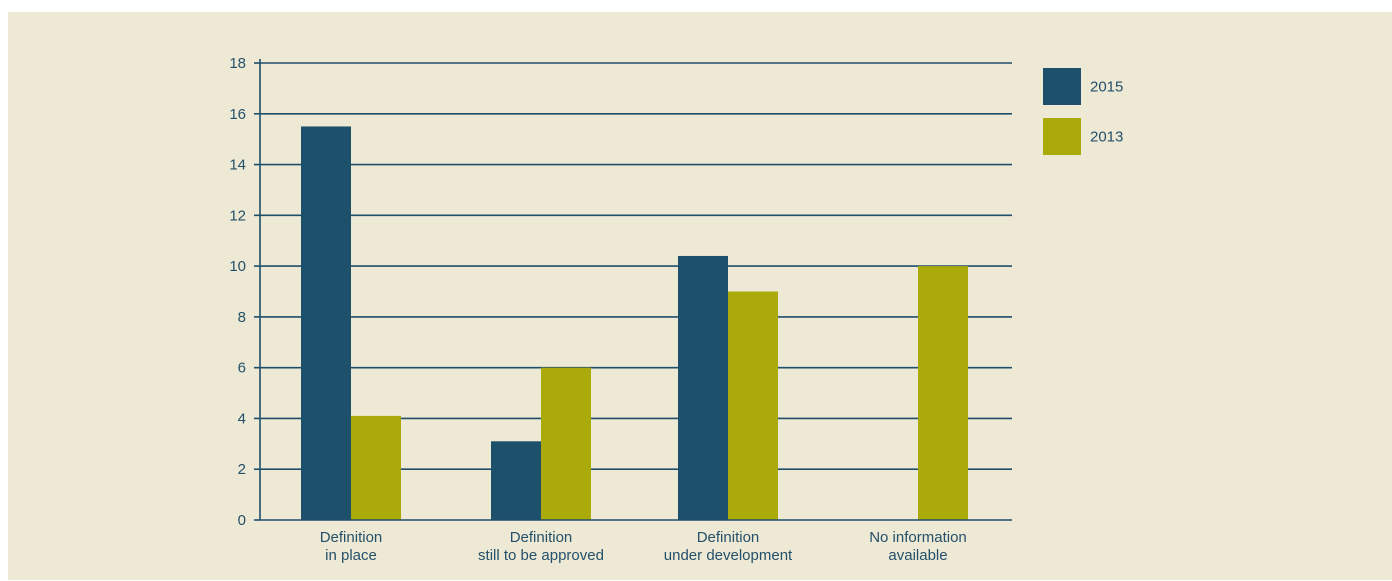 The height and width of the screenshot is (581, 1392). What do you see at coordinates (237, 63) in the screenshot?
I see `y-tick-label: 18` at bounding box center [237, 63].